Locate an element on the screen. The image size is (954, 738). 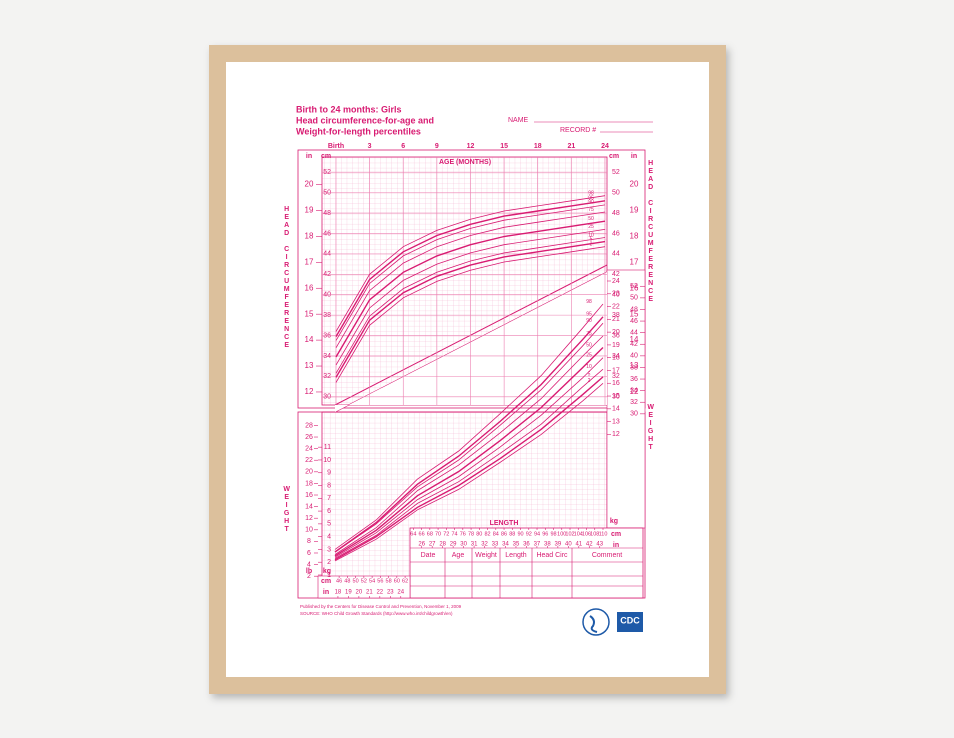
y-tick-label: 11 is located at coordinates (327, 447).